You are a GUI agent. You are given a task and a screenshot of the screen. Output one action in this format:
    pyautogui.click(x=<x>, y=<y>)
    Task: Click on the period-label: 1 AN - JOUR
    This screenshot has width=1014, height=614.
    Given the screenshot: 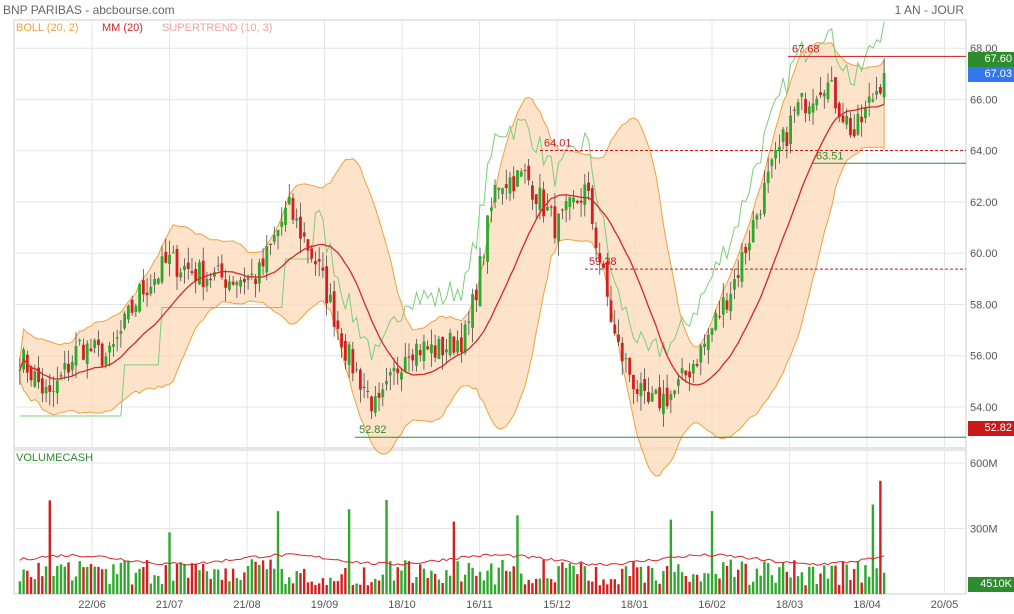 What is the action you would take?
    pyautogui.click(x=929, y=10)
    